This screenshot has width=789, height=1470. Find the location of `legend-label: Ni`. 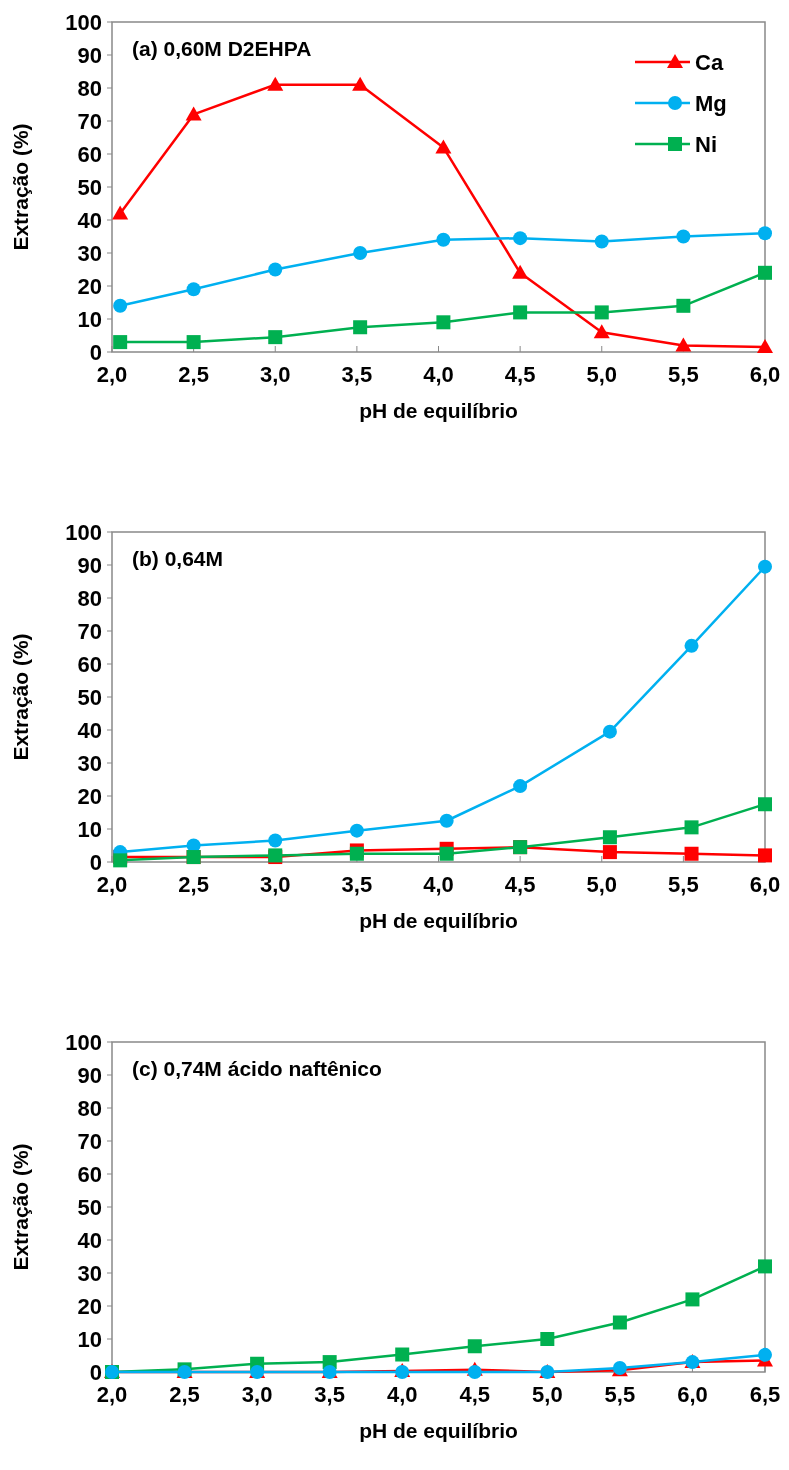

legend-label: Ni is located at coordinates (706, 144).